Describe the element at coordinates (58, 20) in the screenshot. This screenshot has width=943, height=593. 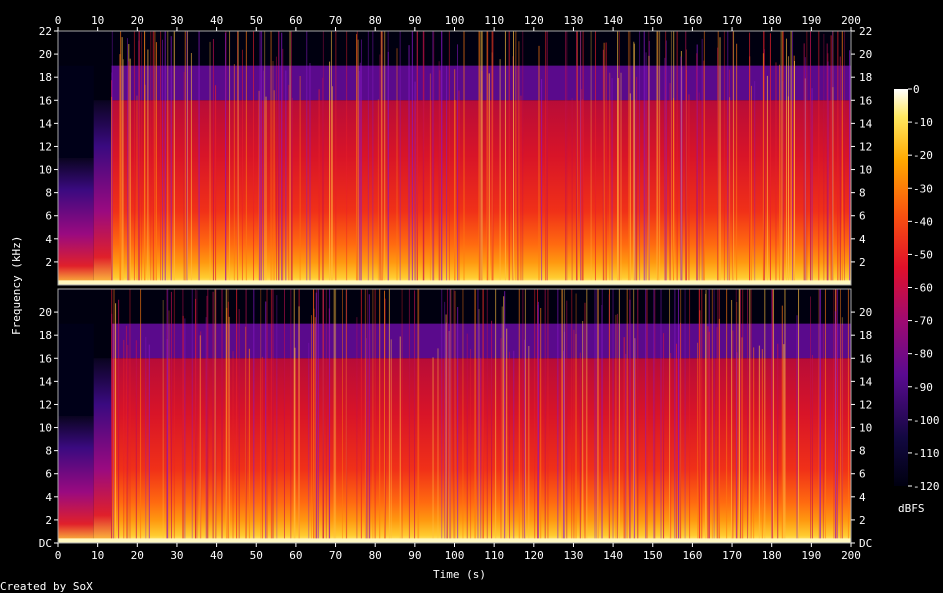
I see `x-tick-label: 0` at that location.